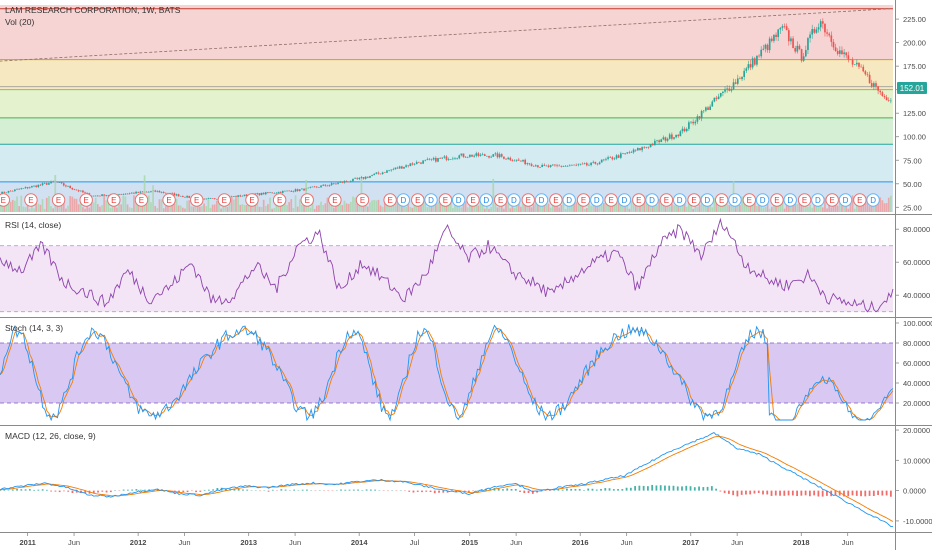 The width and height of the screenshot is (932, 550). Describe the element at coordinates (445, 35) in the screenshot. I see `trend-line-segment` at that location.